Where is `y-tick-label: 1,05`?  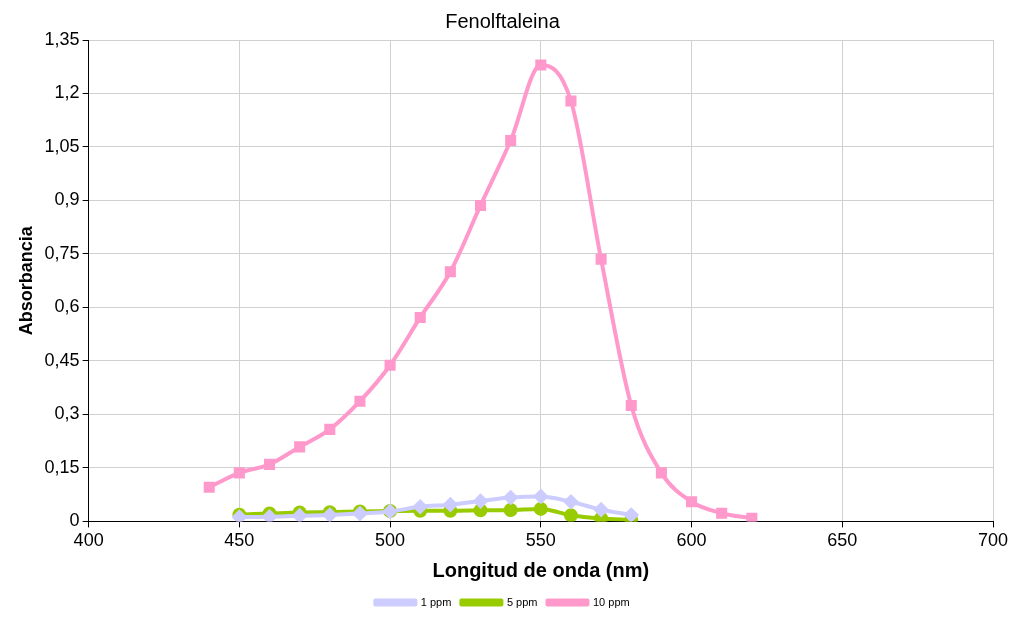 y-tick-label: 1,05 is located at coordinates (62, 145).